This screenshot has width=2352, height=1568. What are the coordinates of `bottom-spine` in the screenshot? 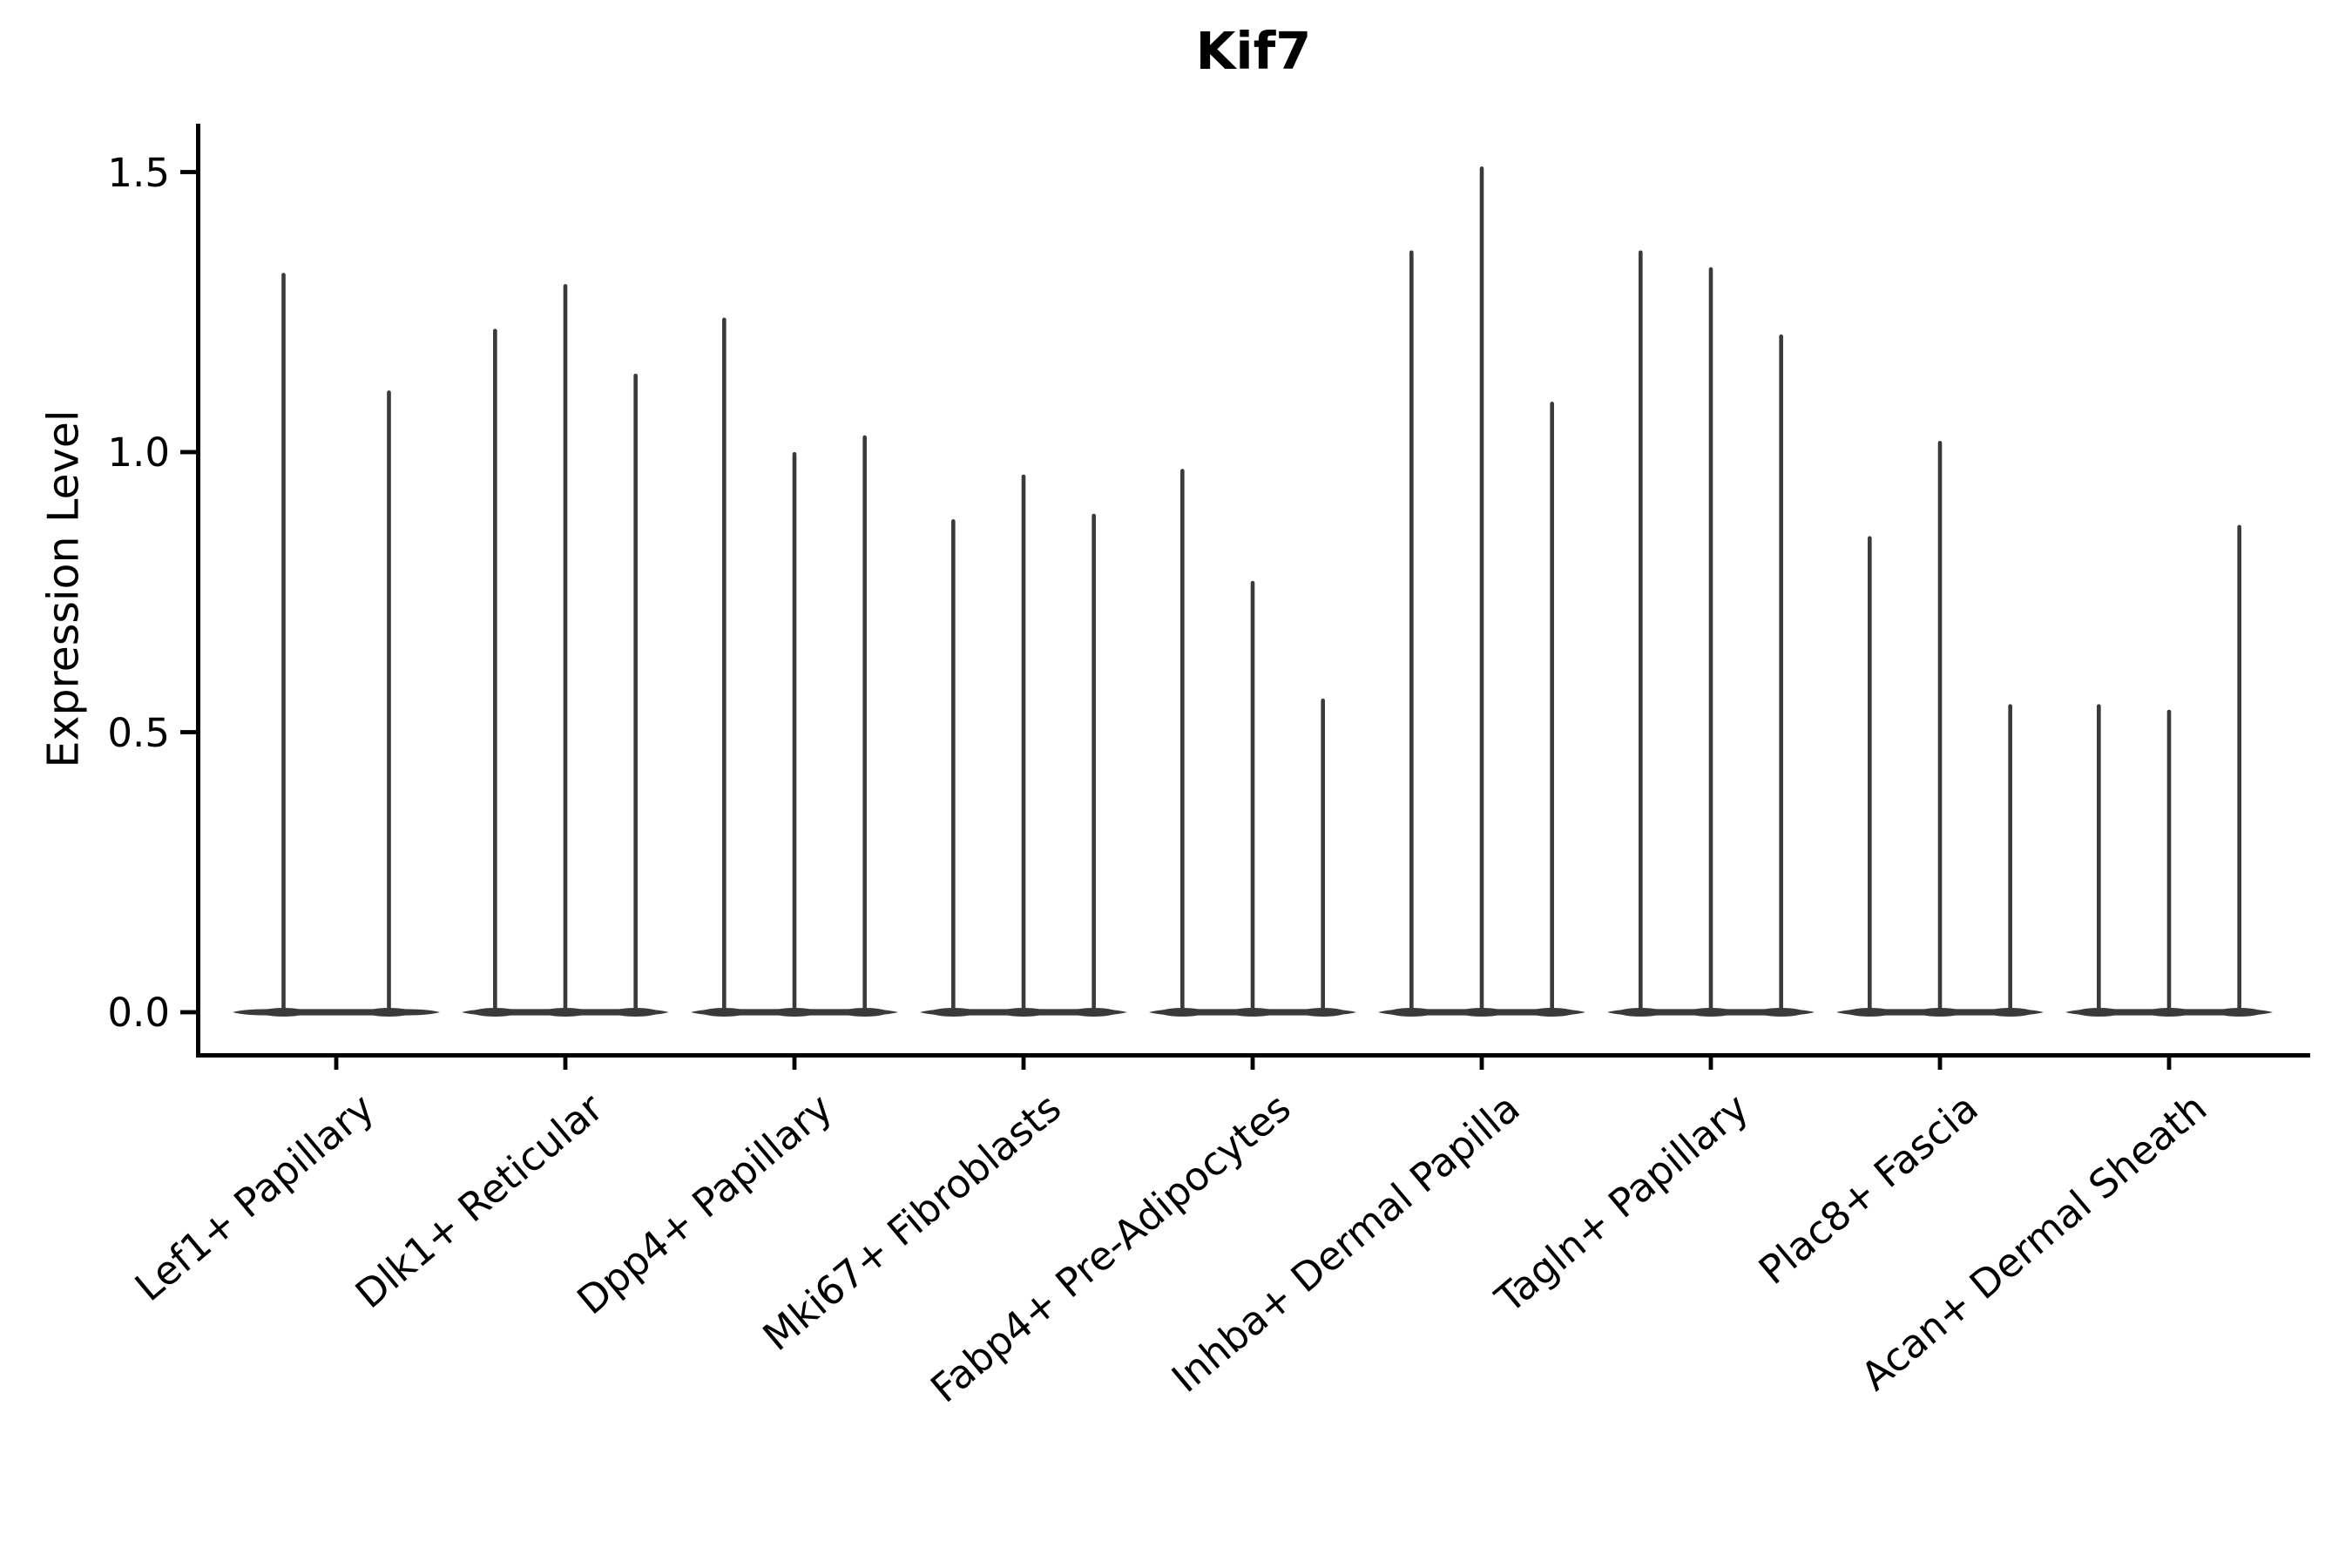 It's located at (1253, 1055).